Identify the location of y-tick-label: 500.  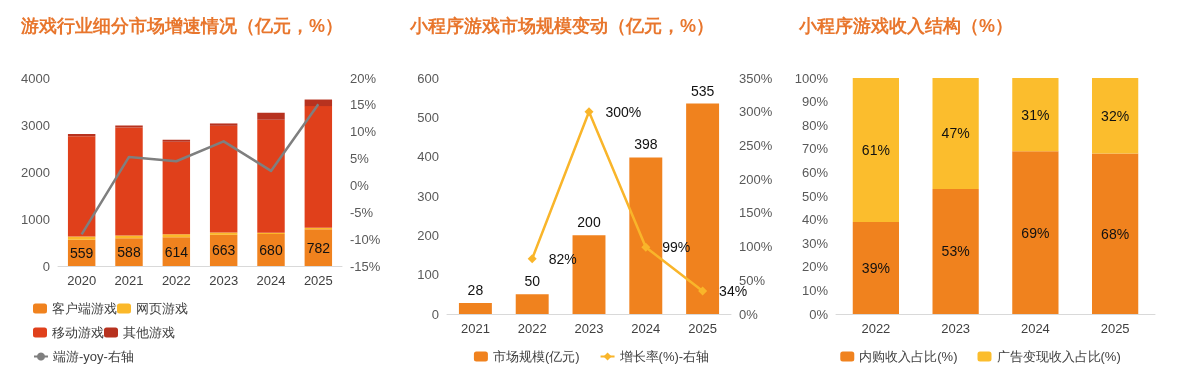
(428, 117).